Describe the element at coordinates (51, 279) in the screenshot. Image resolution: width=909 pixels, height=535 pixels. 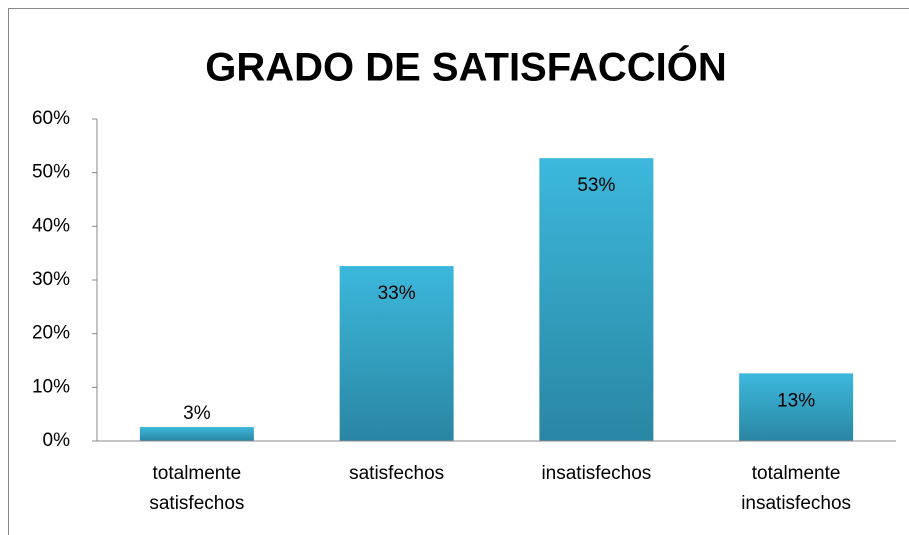
I see `y-tick-label: 30%` at that location.